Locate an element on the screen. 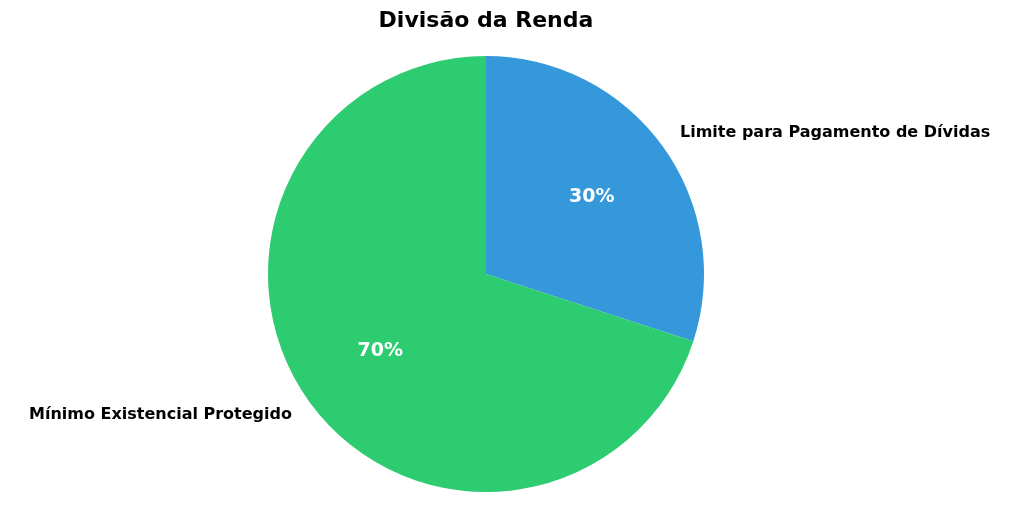 The height and width of the screenshot is (523, 1024). chart-title: Divisão da Renda is located at coordinates (486, 19).